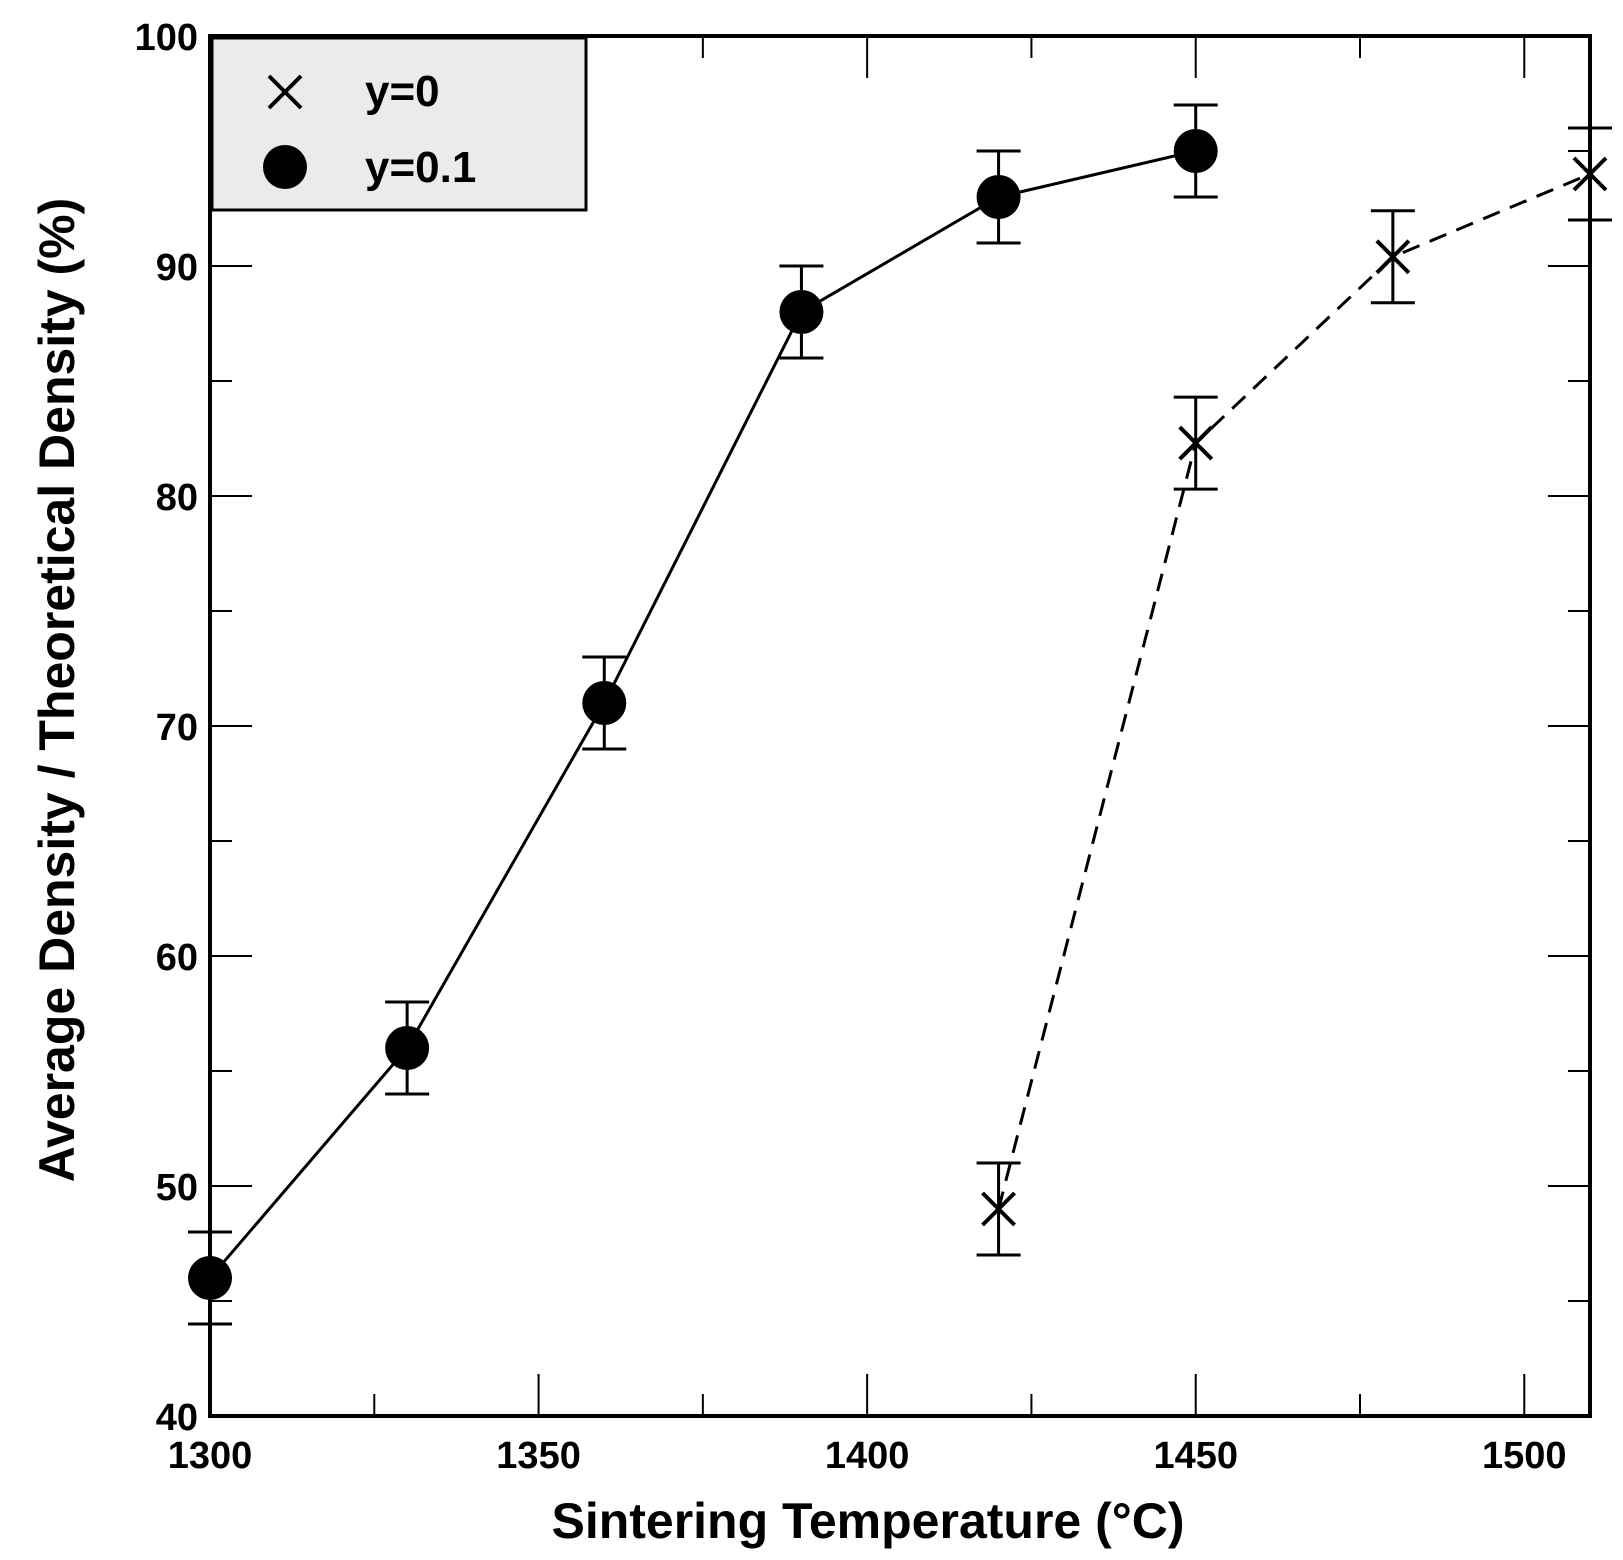  Describe the element at coordinates (285, 131) in the screenshot. I see `legend-markers` at that location.